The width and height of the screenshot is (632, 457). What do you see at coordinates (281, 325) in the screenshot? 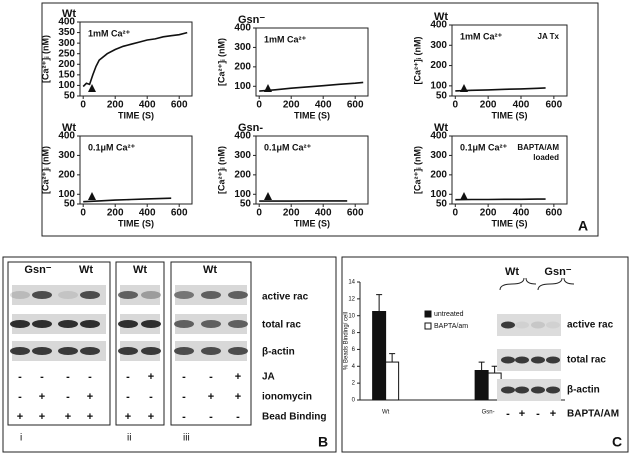
I see `row-label: total rac` at bounding box center [281, 325].